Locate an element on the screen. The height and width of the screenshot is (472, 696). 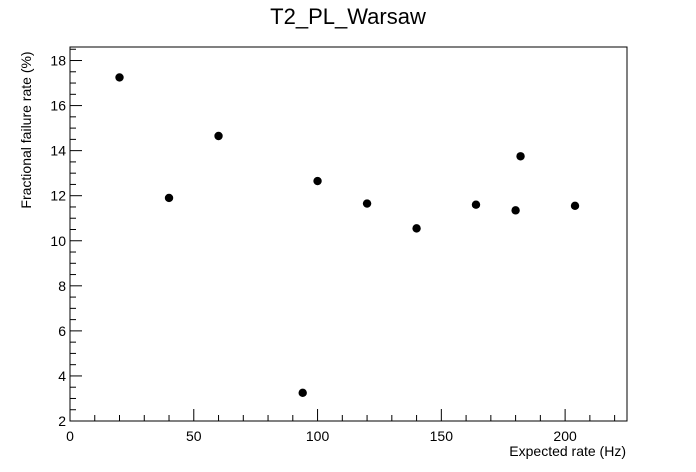
y-tick-label: 6 is located at coordinates (62, 331).